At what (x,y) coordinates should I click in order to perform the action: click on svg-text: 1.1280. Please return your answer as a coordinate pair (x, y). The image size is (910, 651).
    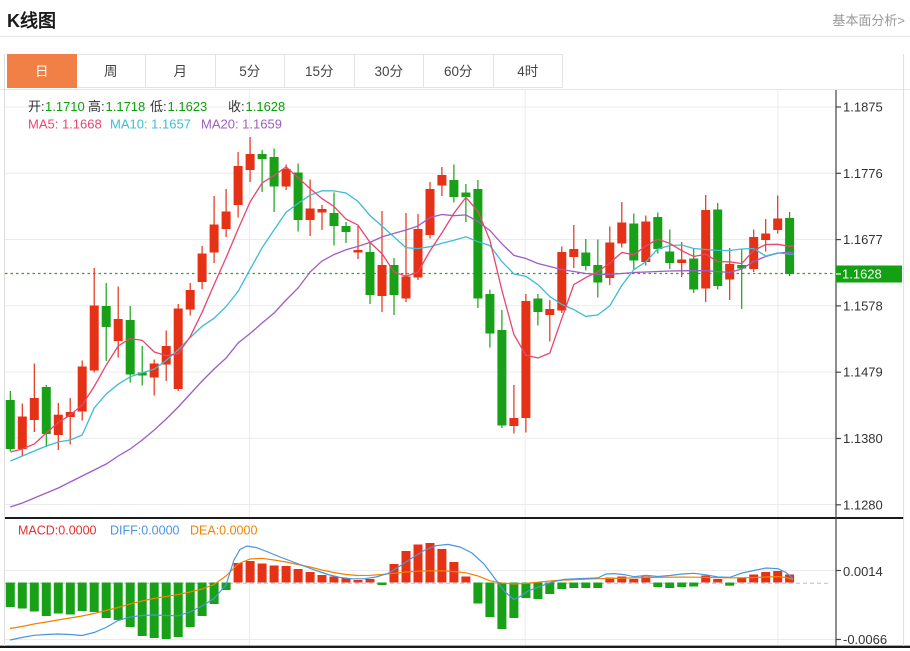
    Looking at the image, I should click on (863, 504).